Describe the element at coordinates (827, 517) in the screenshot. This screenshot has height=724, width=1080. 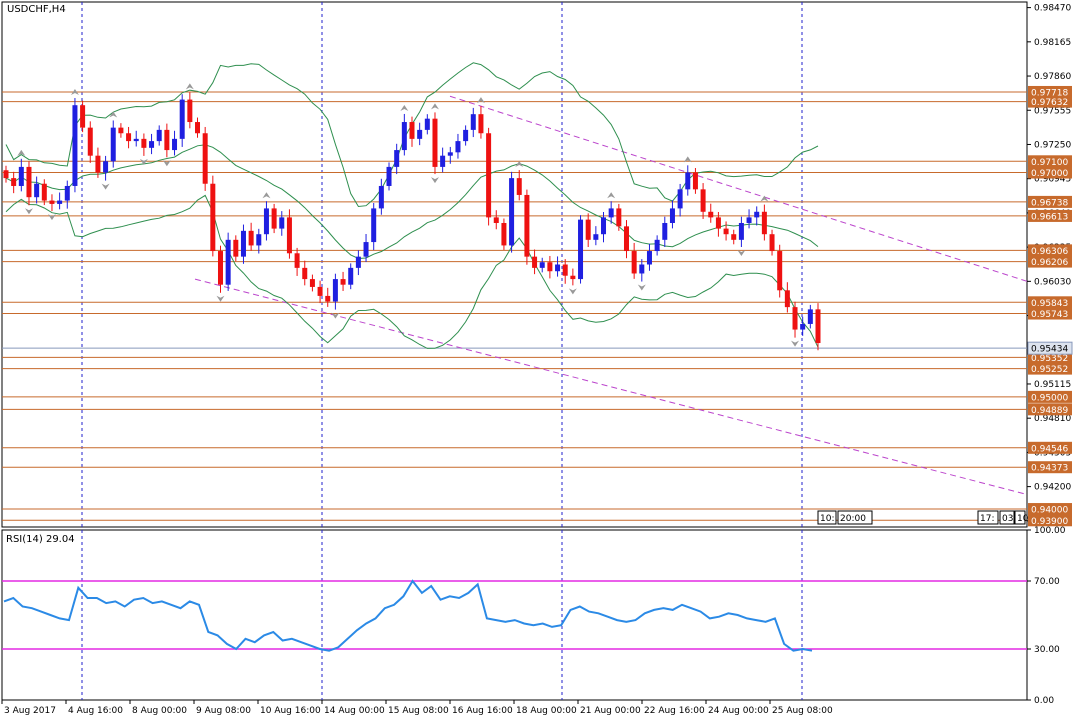
I see `marker-box-a` at that location.